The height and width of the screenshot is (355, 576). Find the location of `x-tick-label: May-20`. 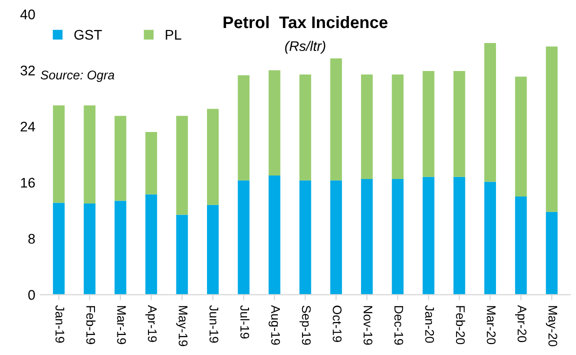

x-tick-label: May-20 is located at coordinates (552, 326).